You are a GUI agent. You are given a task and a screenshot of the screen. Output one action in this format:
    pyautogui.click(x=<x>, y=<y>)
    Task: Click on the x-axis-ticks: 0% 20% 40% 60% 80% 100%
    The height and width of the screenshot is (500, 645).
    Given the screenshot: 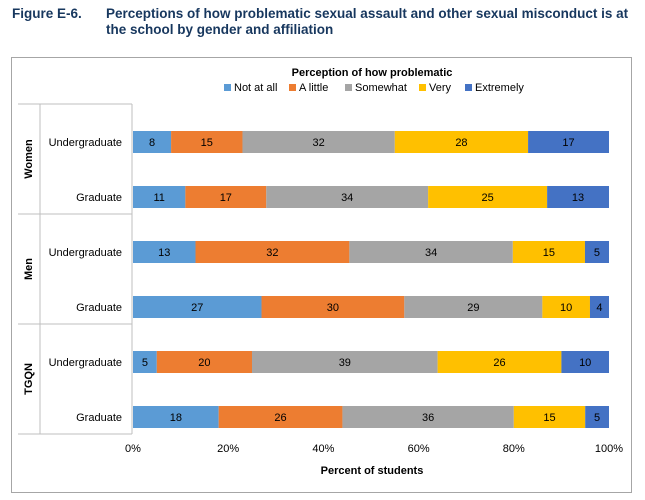 What is the action you would take?
    pyautogui.click(x=374, y=449)
    